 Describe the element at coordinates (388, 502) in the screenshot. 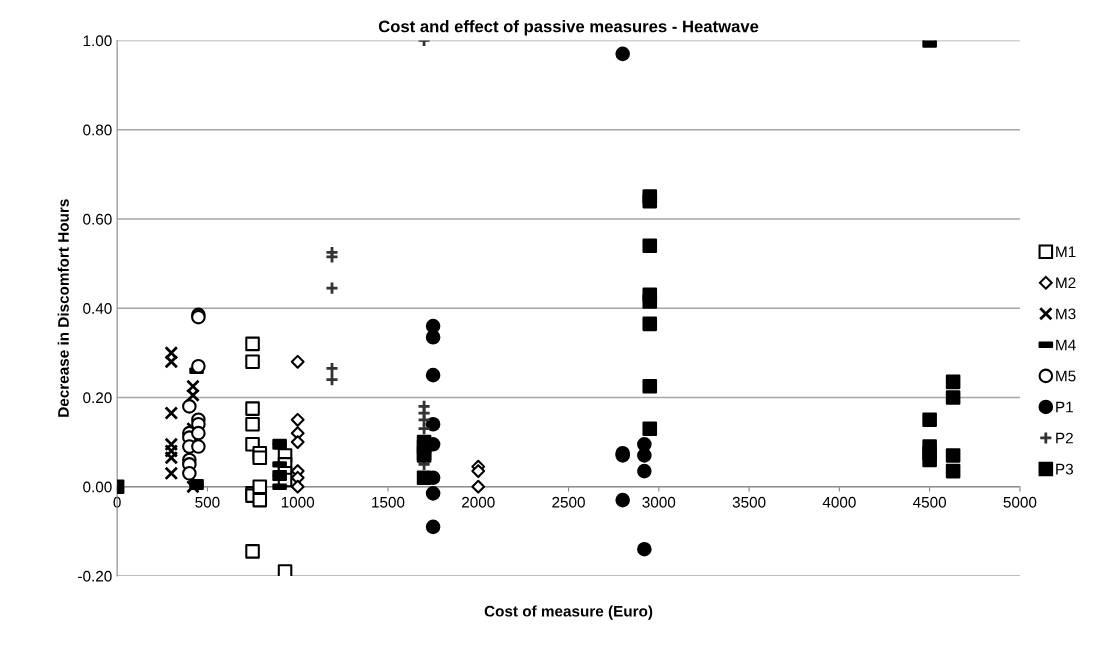

I see `x-tick-label: 1500` at that location.